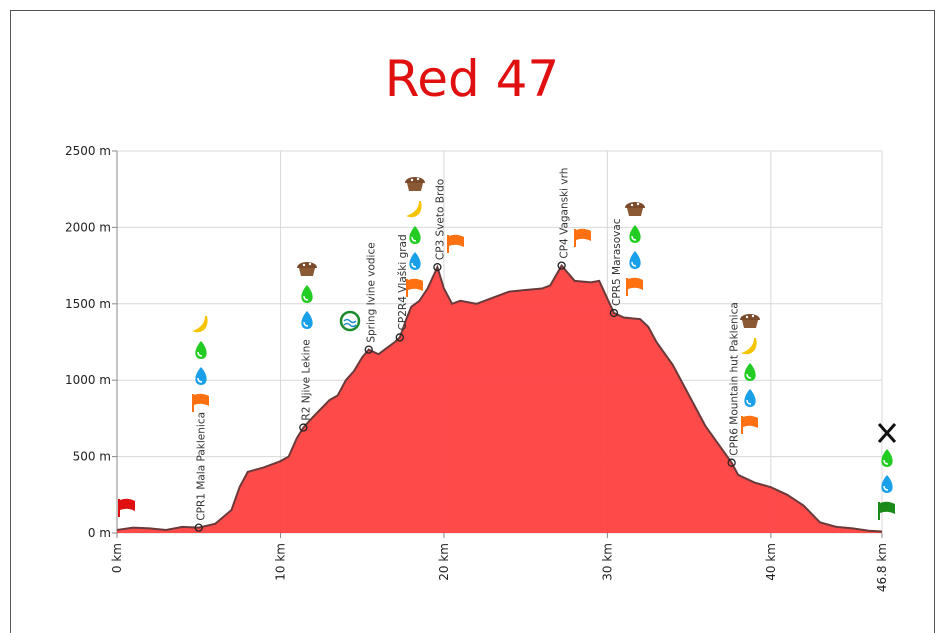 The width and height of the screenshot is (945, 633). I want to click on checkpoint-label: CPR5 Marasovac, so click(617, 262).